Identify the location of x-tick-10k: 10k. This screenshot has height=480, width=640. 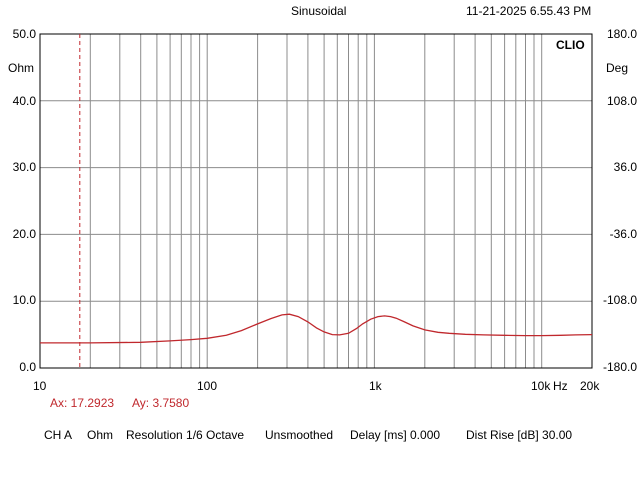
(541, 386).